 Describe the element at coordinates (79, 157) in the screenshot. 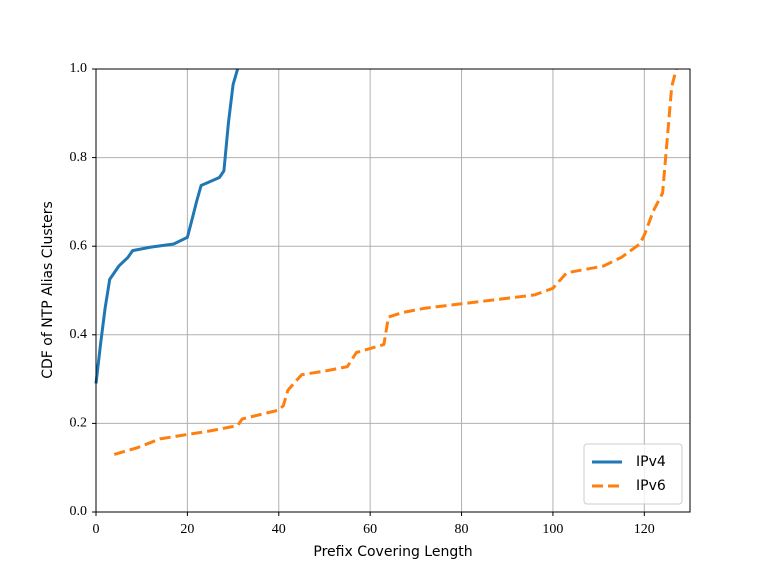

I see `y-tick-label: 0.8` at that location.